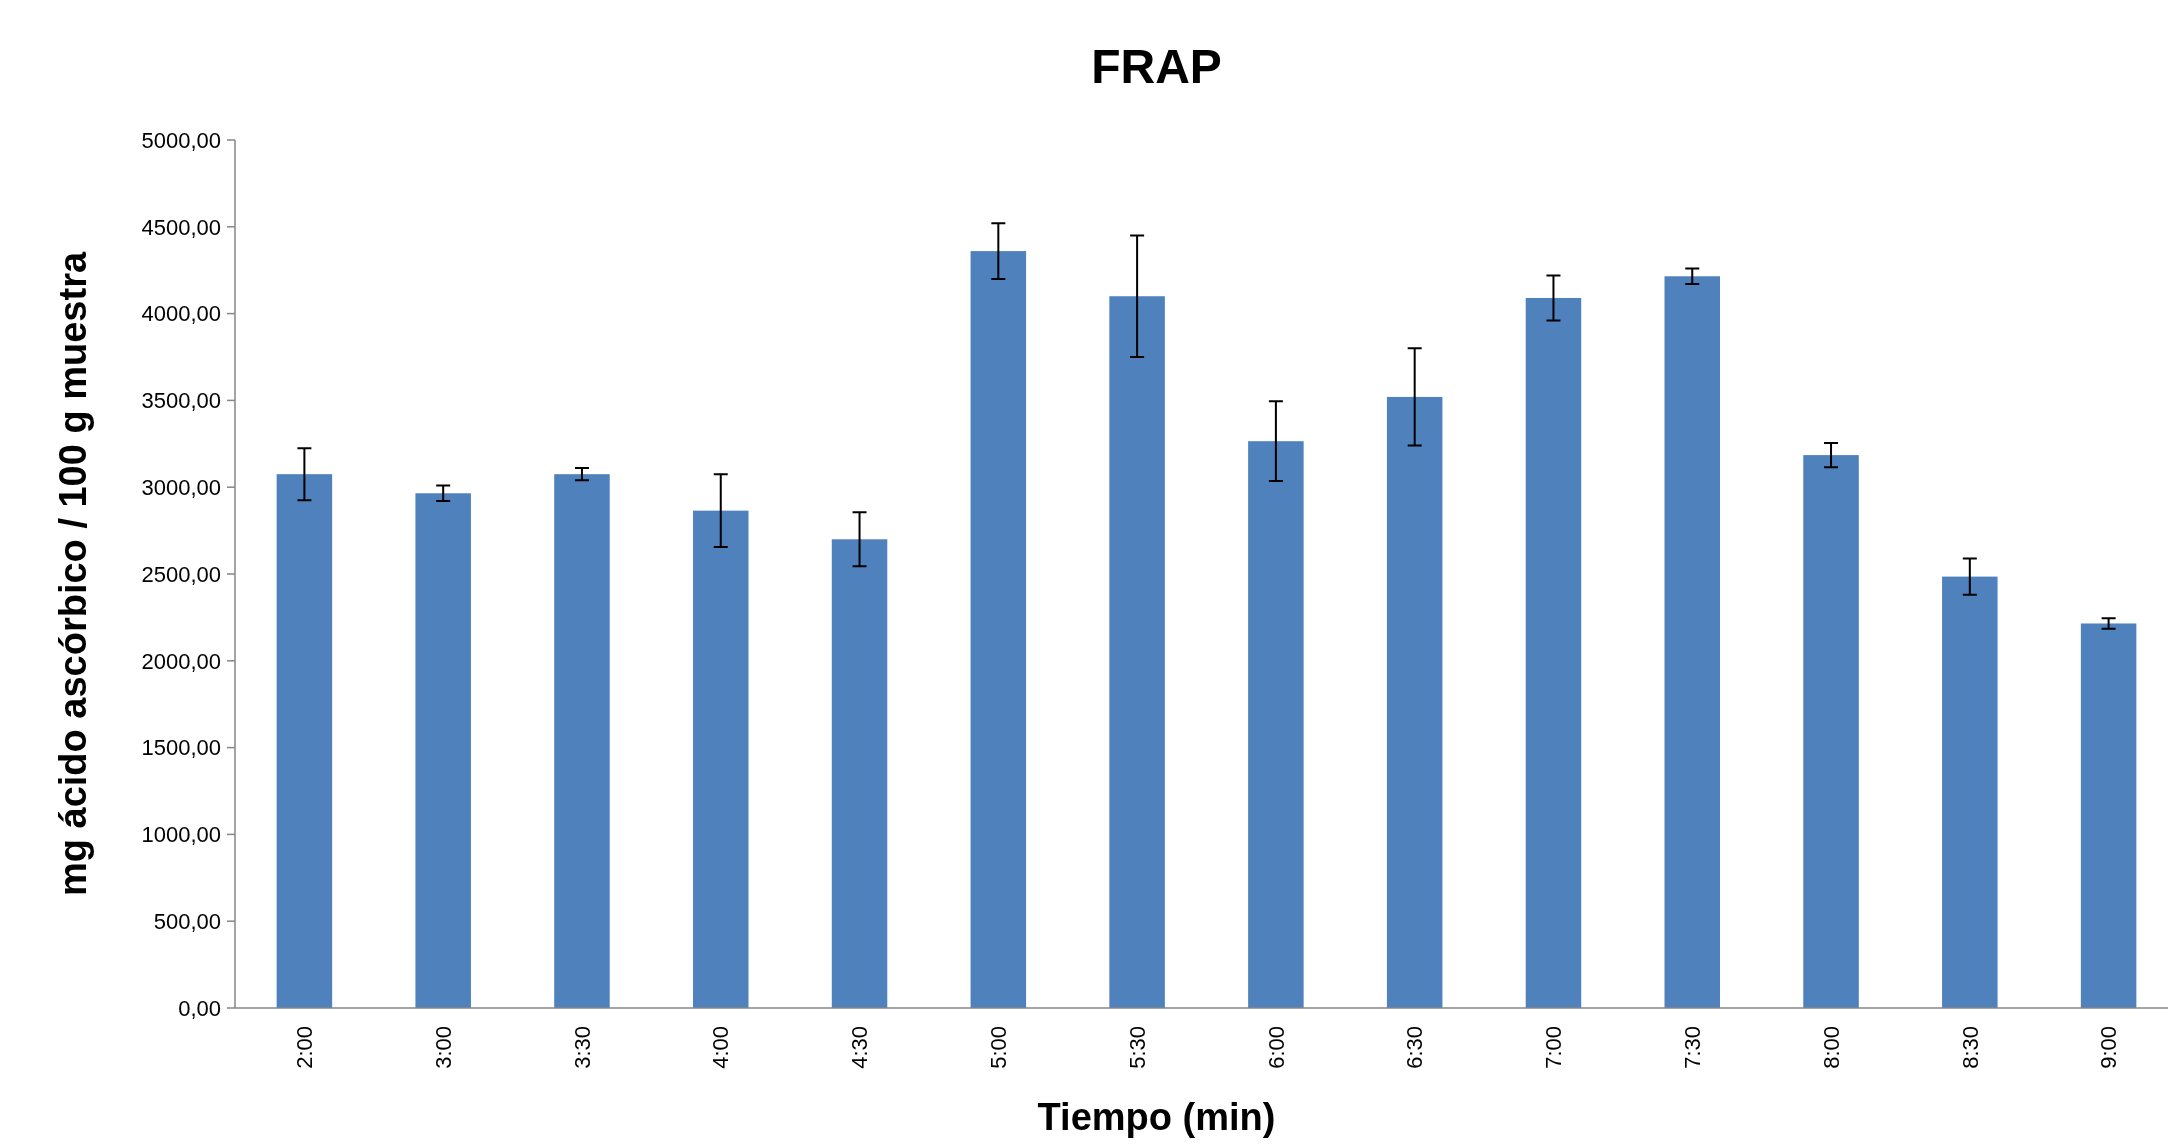  What do you see at coordinates (187, 921) in the screenshot?
I see `y-tick-label: 500,00` at bounding box center [187, 921].